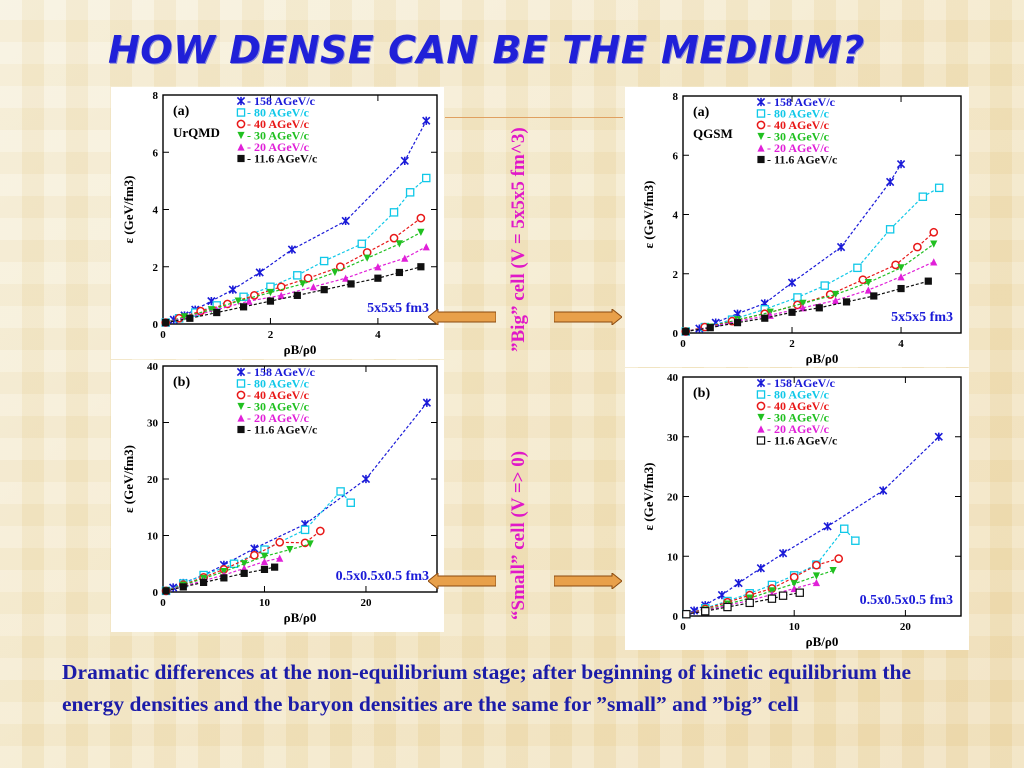  Describe the element at coordinates (798, 148) in the screenshot. I see `legend-label: - 20 AGeV/c` at that location.